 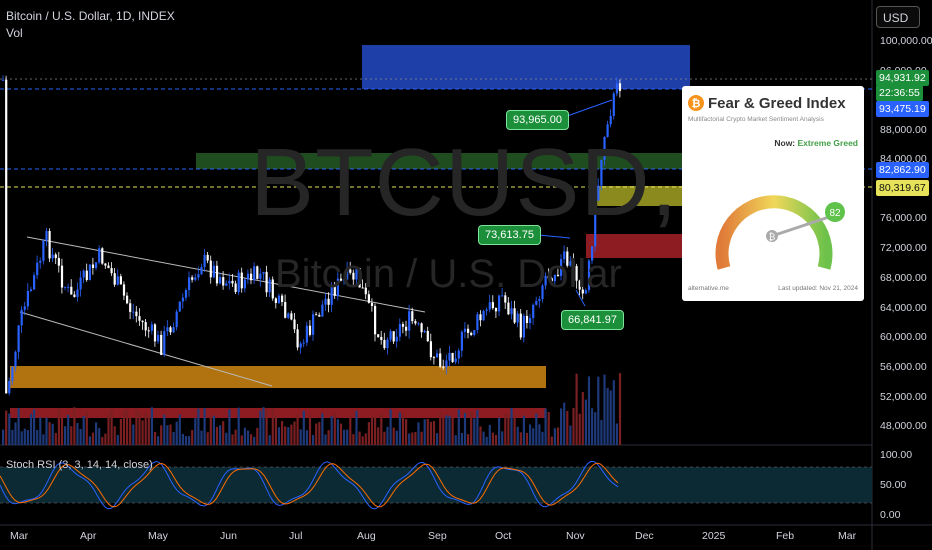 I want to click on green-zone, so click(x=439, y=161).